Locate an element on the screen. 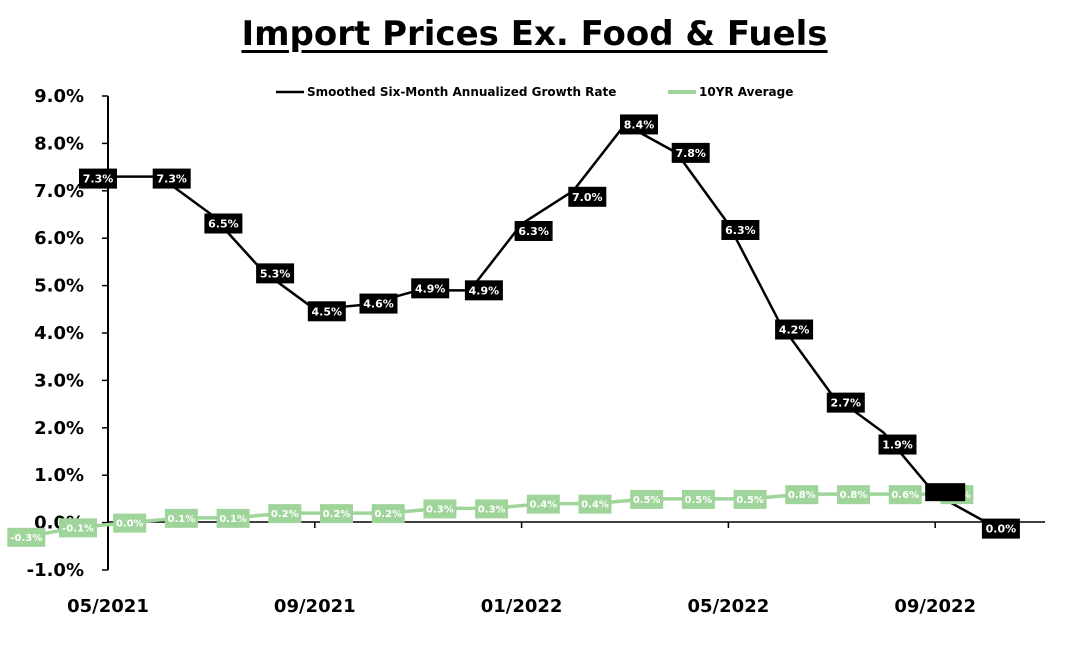 The image size is (1069, 660). data-label-growth-rate: 7.8% is located at coordinates (690, 152).